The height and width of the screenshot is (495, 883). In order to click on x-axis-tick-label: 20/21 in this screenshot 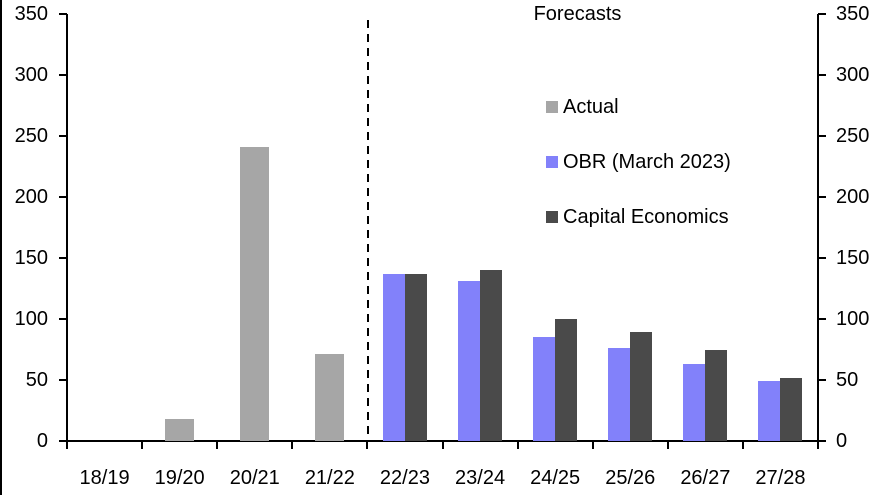, I will do `click(254, 478)`.